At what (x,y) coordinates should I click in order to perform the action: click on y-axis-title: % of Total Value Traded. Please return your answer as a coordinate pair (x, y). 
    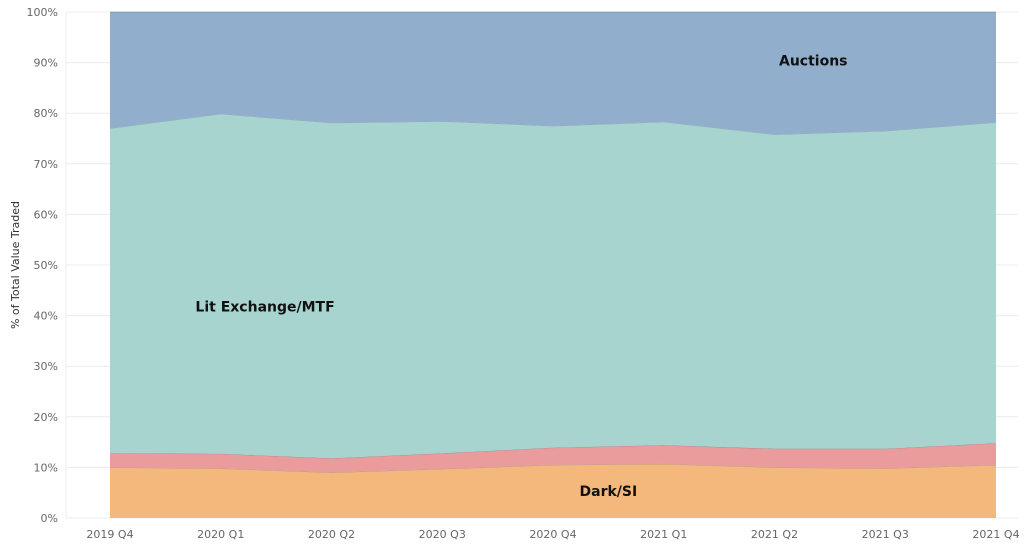
    Looking at the image, I should click on (15, 265).